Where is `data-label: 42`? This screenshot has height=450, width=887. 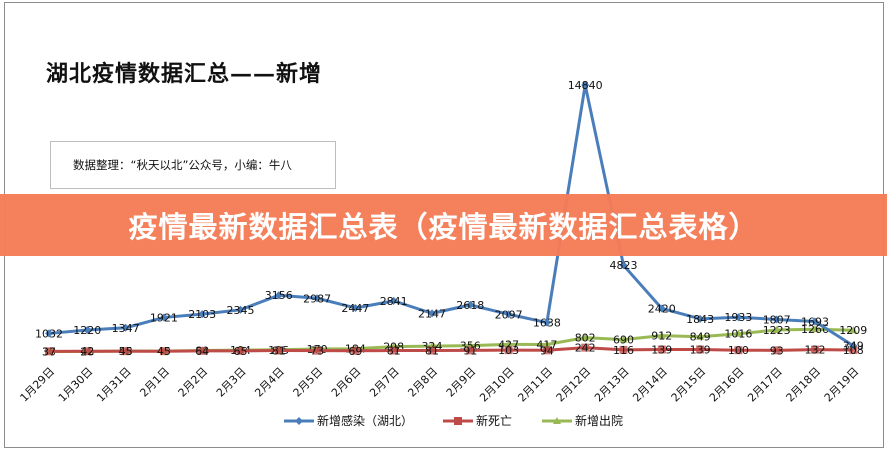 data-label: 42 is located at coordinates (87, 351).